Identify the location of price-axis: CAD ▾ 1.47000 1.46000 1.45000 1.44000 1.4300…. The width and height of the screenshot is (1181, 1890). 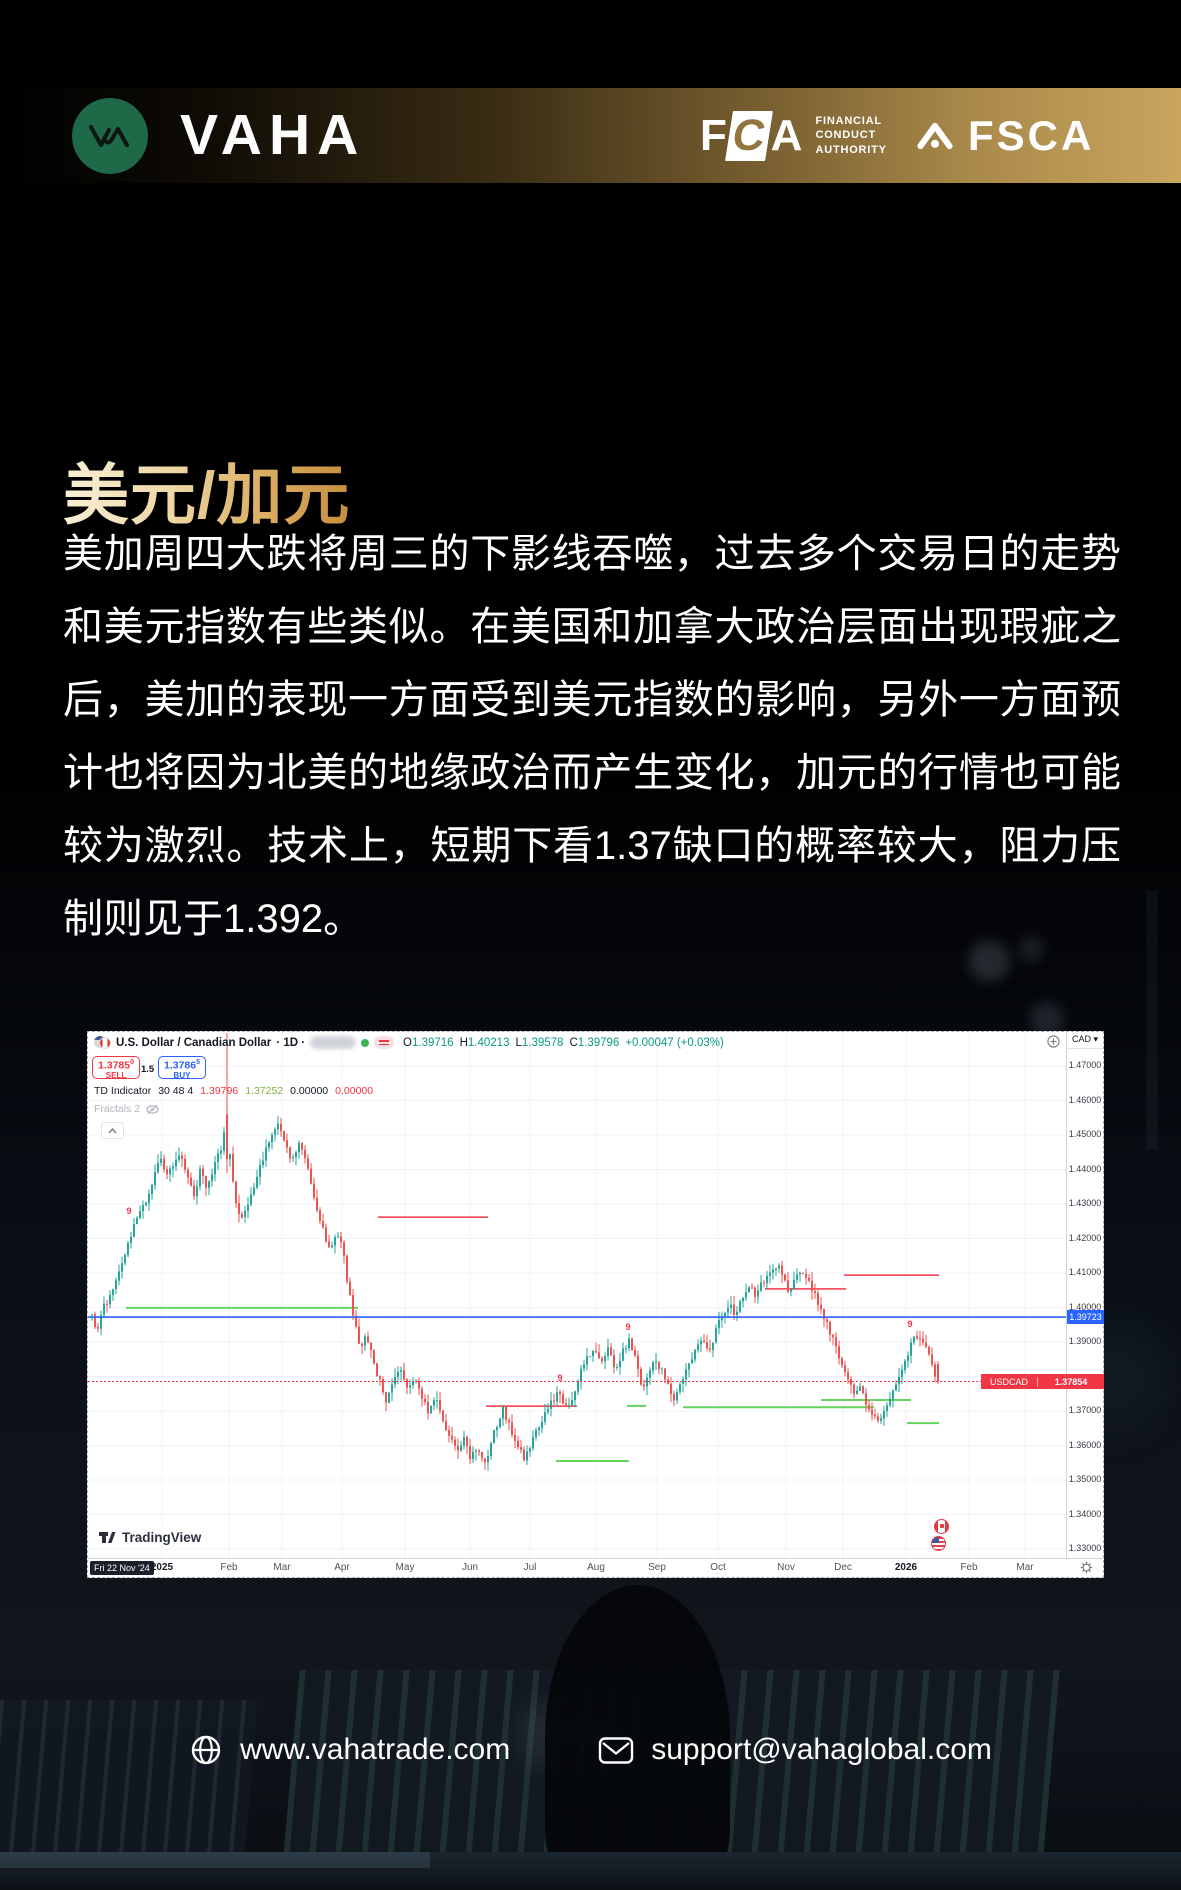
(1084, 1295).